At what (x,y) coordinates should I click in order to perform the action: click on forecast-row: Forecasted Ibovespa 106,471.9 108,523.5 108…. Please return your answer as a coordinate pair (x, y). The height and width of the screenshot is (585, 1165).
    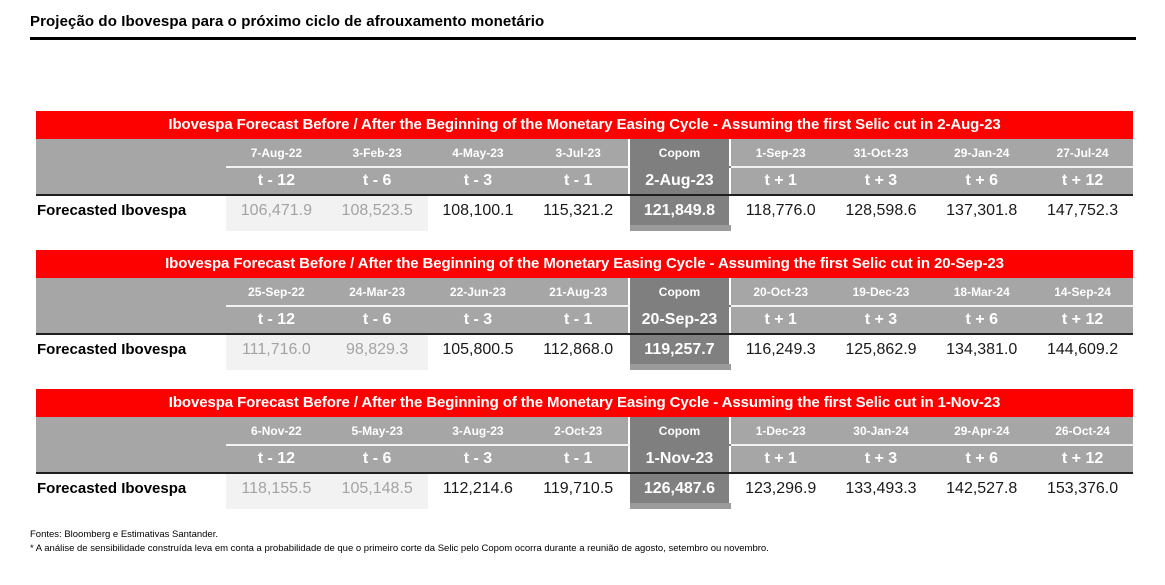
    Looking at the image, I should click on (584, 213).